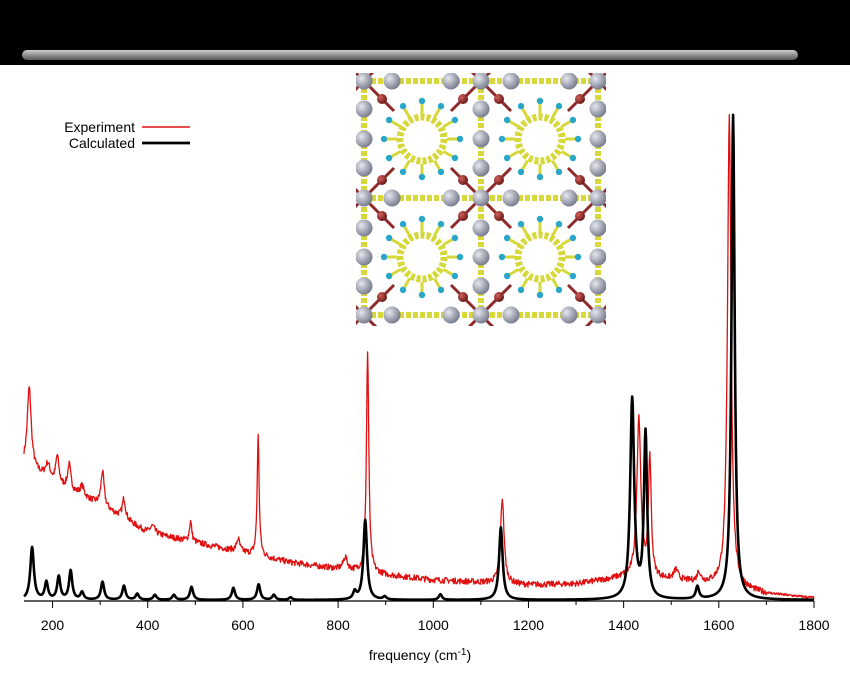  What do you see at coordinates (53, 625) in the screenshot?
I see `x-tick-label: 200` at bounding box center [53, 625].